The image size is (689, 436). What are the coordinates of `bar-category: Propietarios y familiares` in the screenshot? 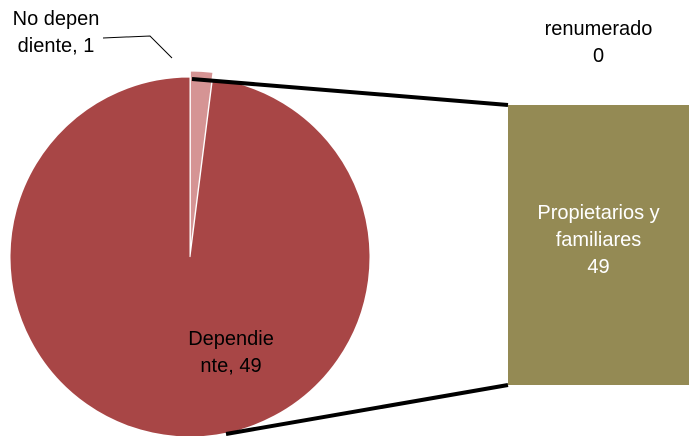 It's located at (598, 226).